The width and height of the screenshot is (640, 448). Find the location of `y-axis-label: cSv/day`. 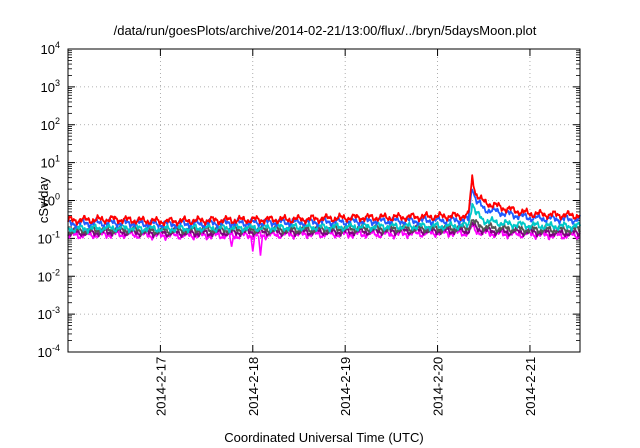

y-axis-label: cSv/day is located at coordinates (43, 199).